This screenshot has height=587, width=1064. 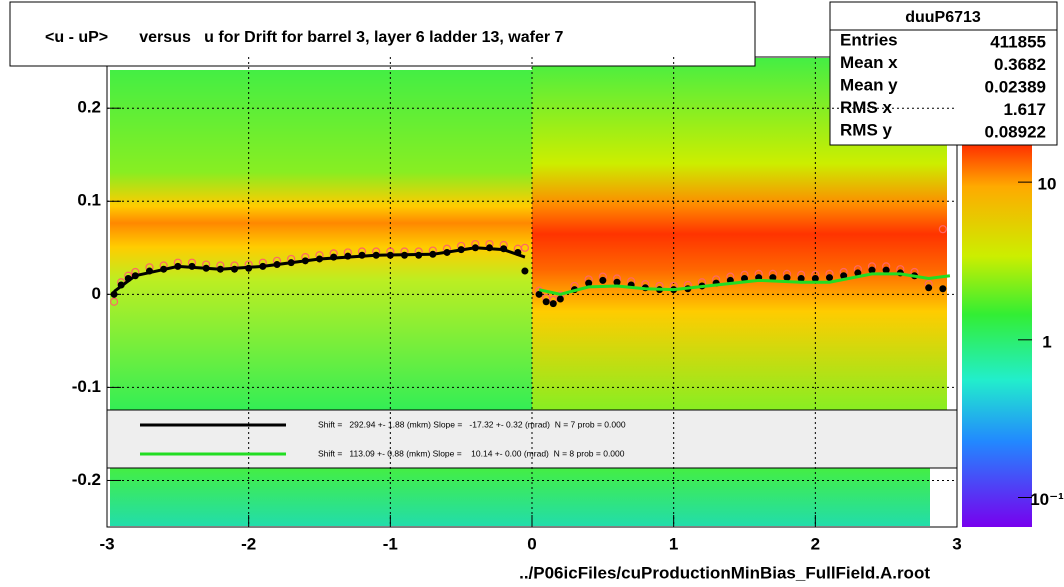 I want to click on x-tick-label: -3, so click(x=106, y=543).